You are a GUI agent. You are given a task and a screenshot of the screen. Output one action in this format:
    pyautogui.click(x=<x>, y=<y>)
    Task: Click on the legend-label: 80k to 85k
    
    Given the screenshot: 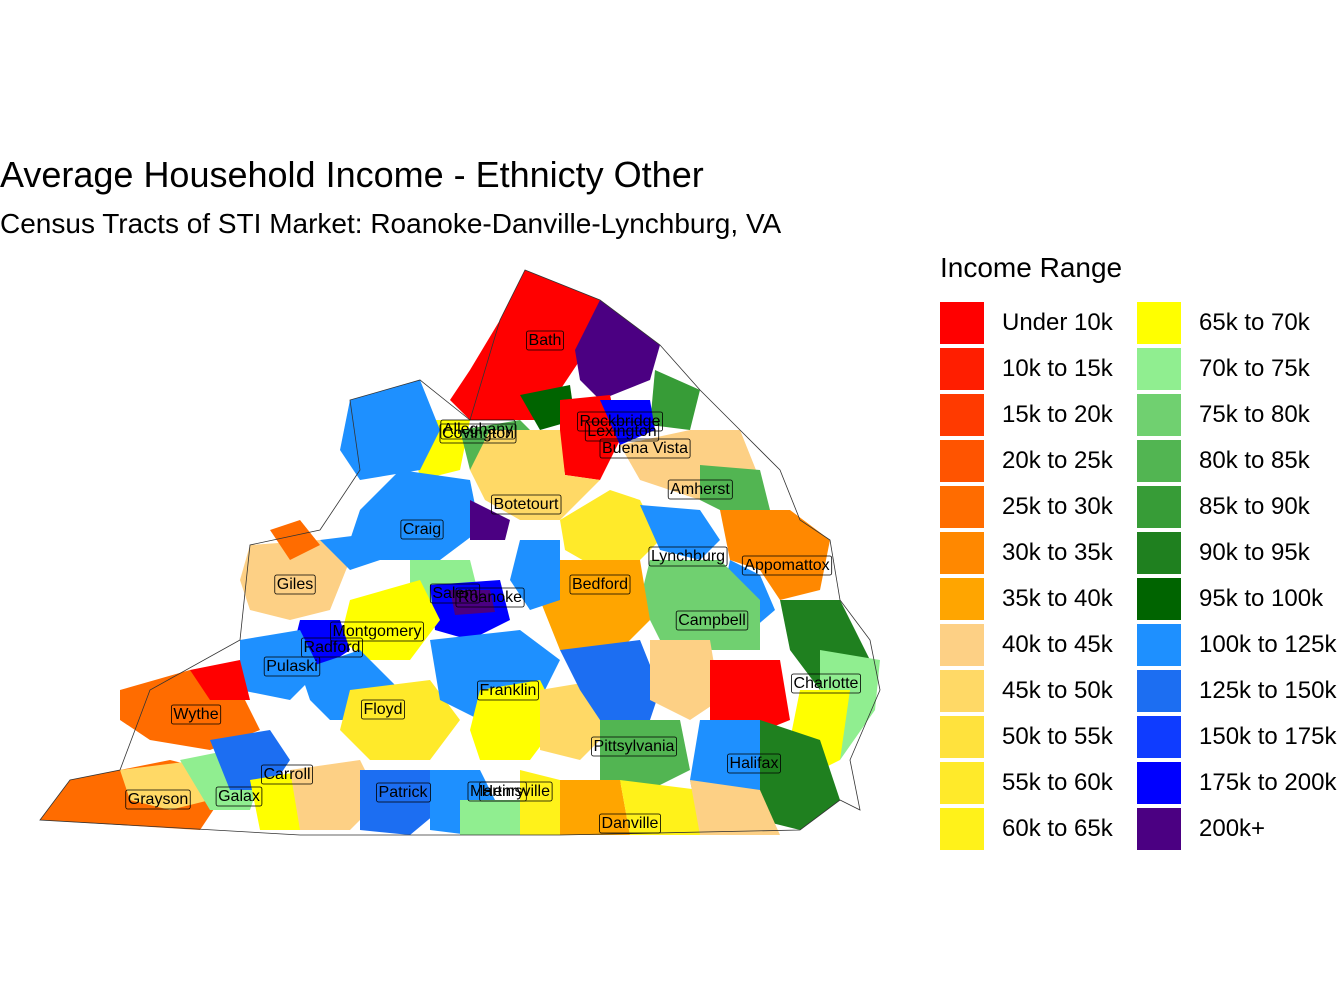 What is the action you would take?
    pyautogui.click(x=1254, y=460)
    